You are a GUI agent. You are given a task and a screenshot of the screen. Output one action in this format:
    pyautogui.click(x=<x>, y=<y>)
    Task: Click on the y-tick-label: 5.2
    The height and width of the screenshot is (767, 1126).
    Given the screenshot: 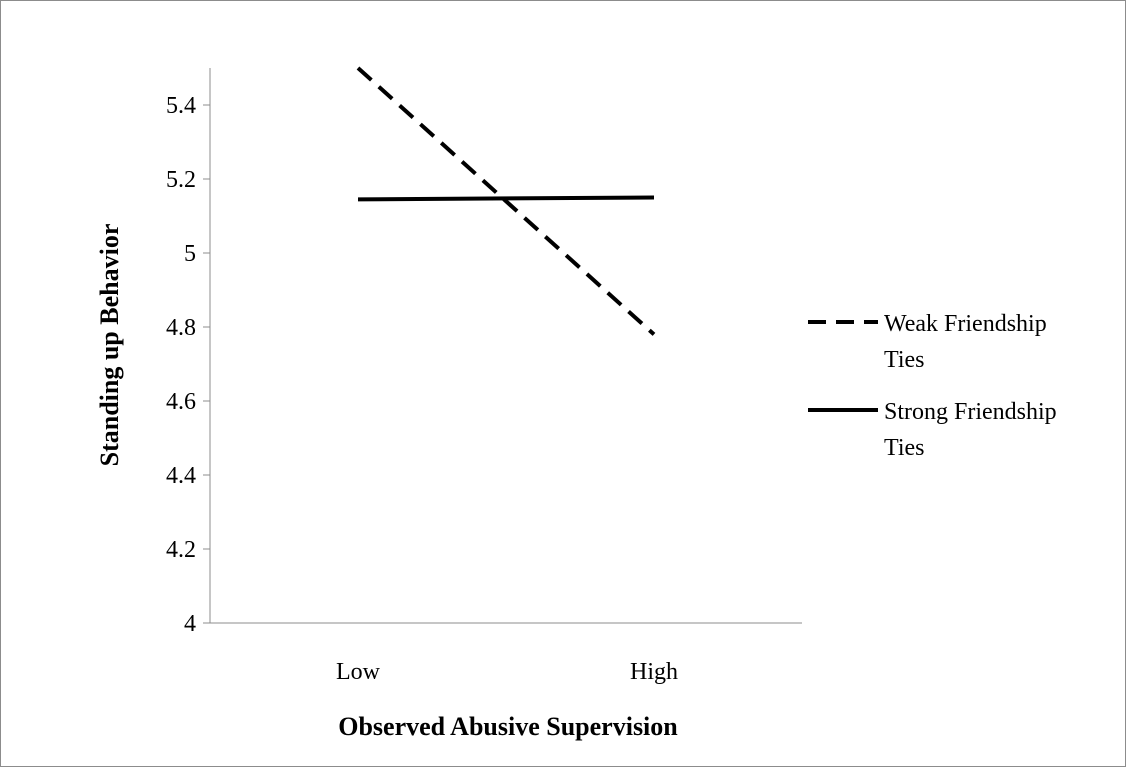 What is the action you would take?
    pyautogui.click(x=181, y=180)
    